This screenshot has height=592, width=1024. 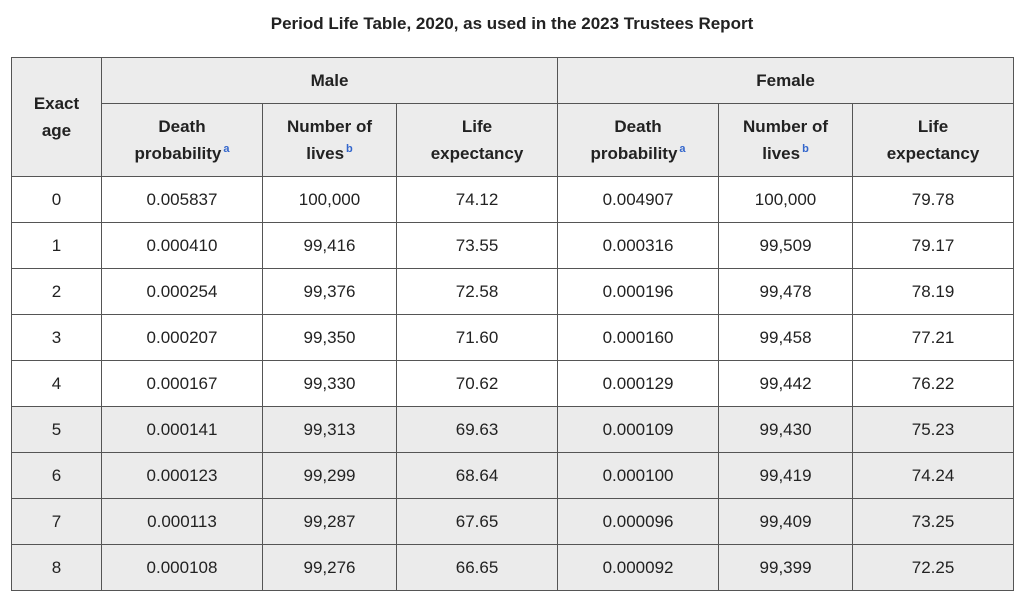 I want to click on cell-female-life-expectancy: 79.78, so click(x=933, y=199).